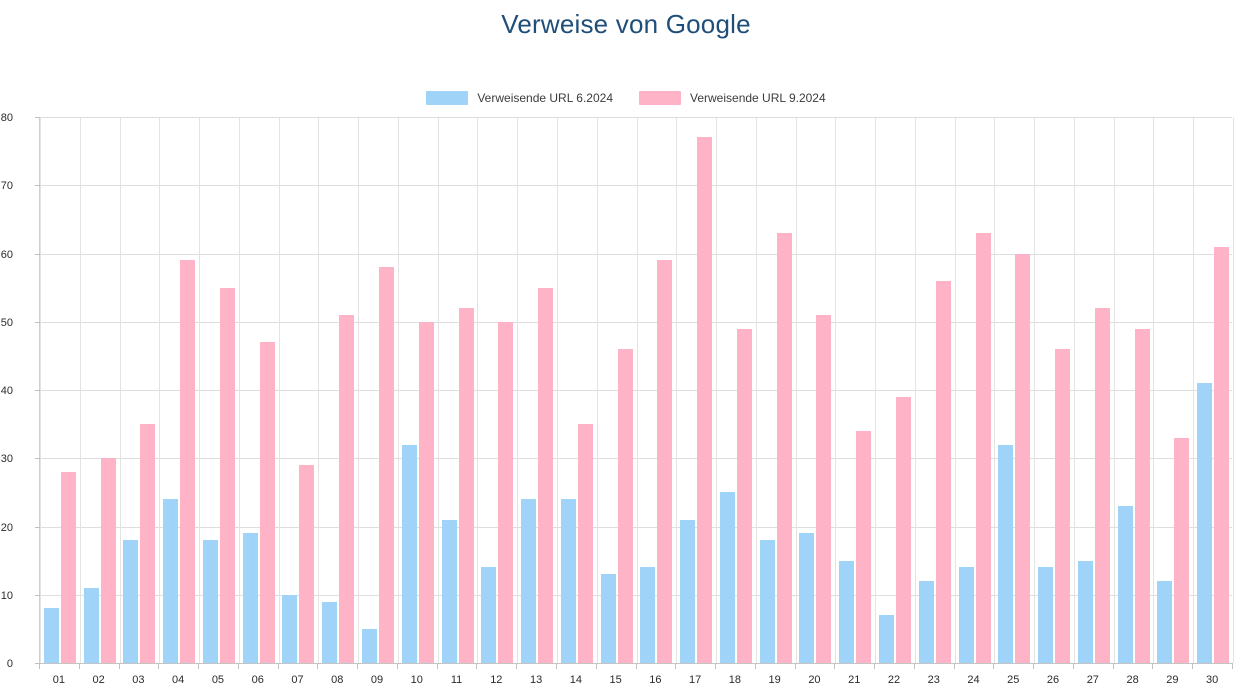 The width and height of the screenshot is (1252, 698). I want to click on gridline-horizontal, so click(636, 390).